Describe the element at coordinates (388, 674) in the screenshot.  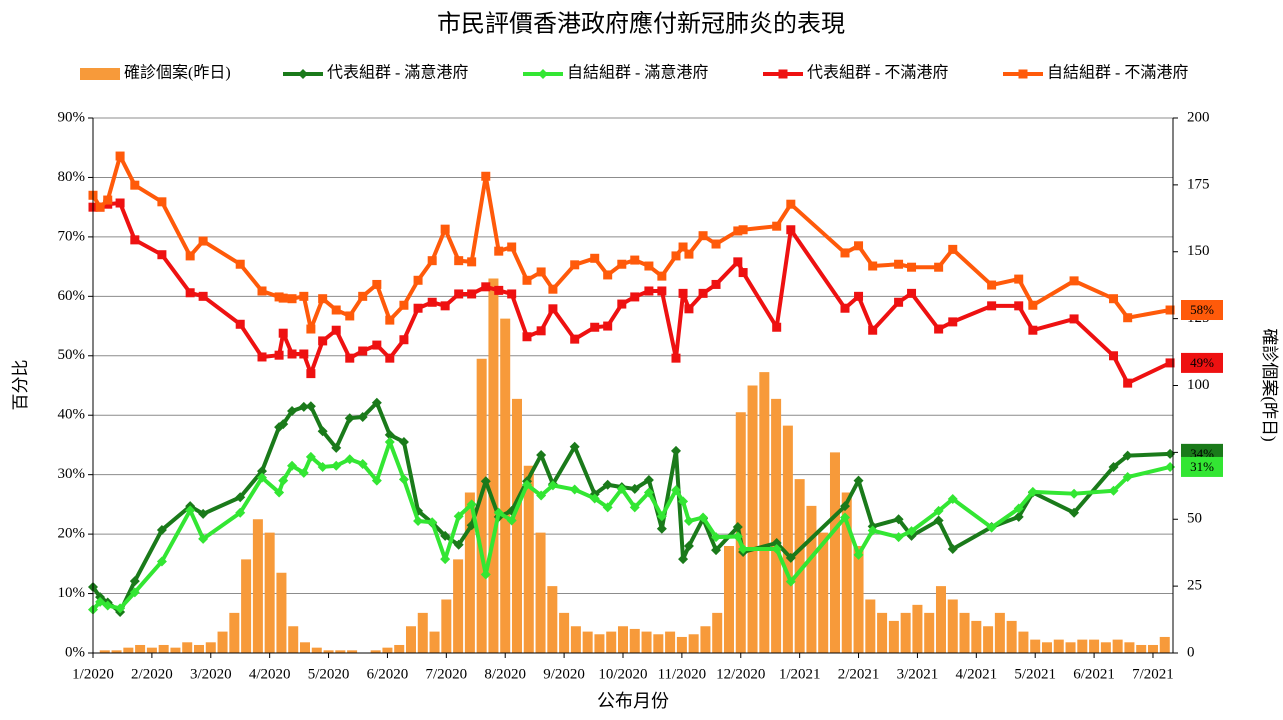
I see `x-tick-label: 6/2020` at that location.